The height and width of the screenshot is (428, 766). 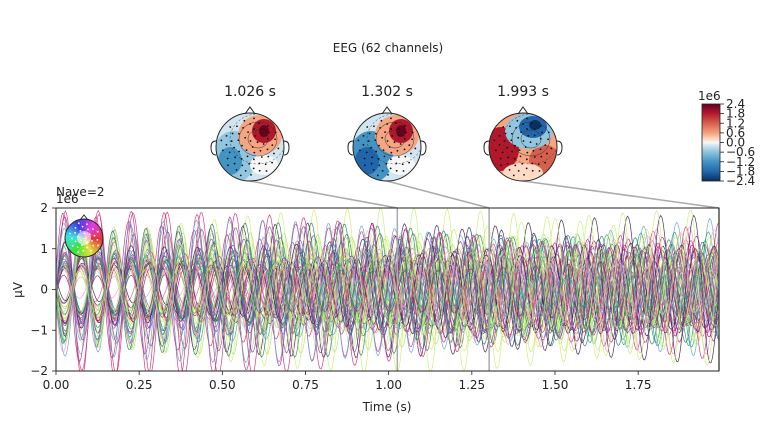 I want to click on sensor-layout-head, so click(x=84, y=236).